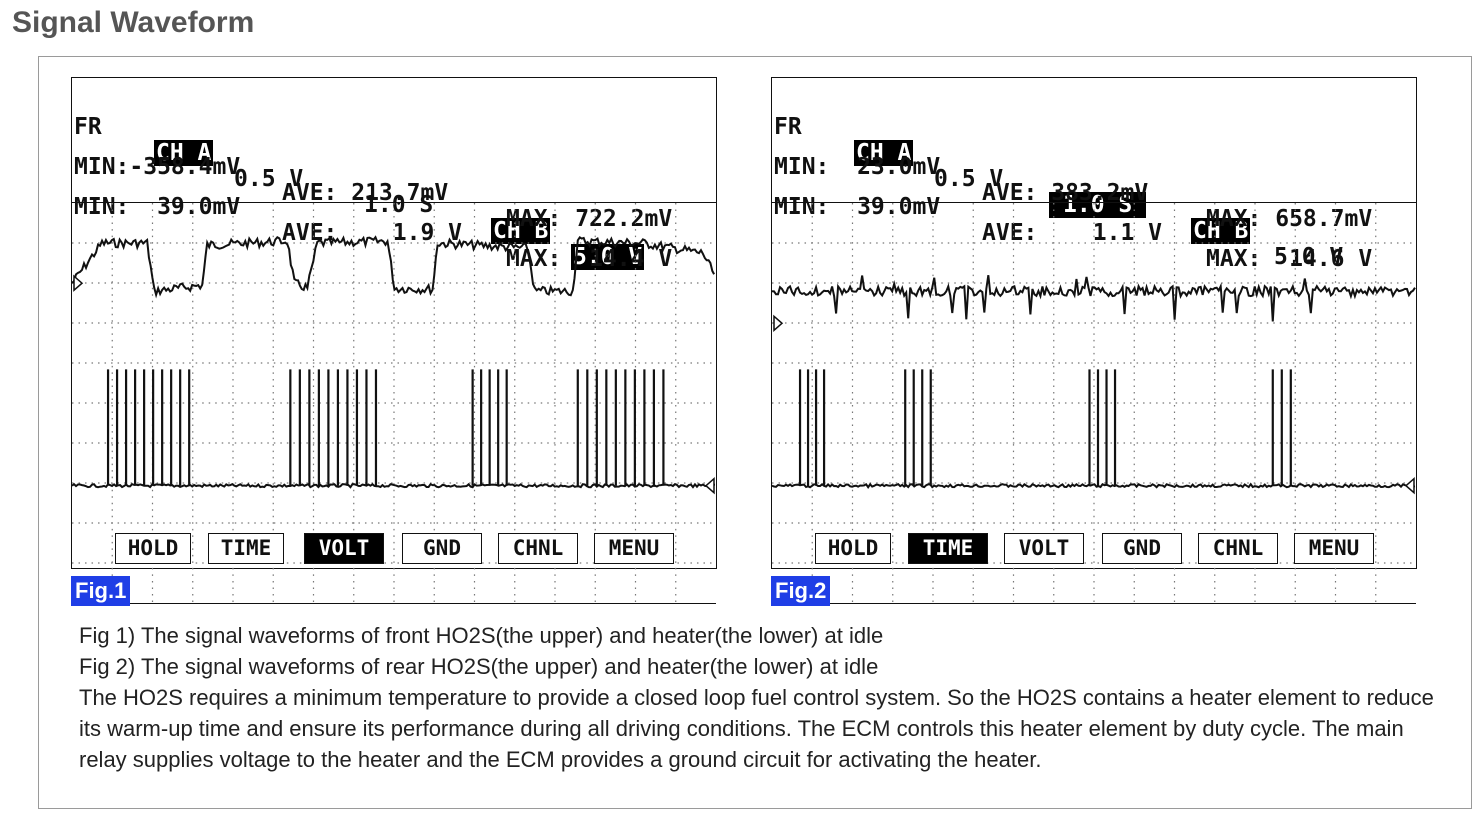 This screenshot has height=831, width=1482. What do you see at coordinates (801, 591) in the screenshot?
I see `figure-2-label: Fig.2` at bounding box center [801, 591].